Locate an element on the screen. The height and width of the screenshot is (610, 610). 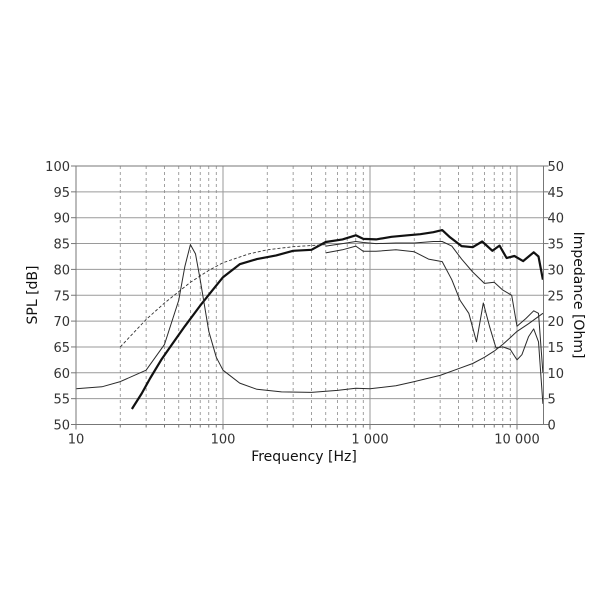
y2-tick-label: 50 is located at coordinates (556, 167).